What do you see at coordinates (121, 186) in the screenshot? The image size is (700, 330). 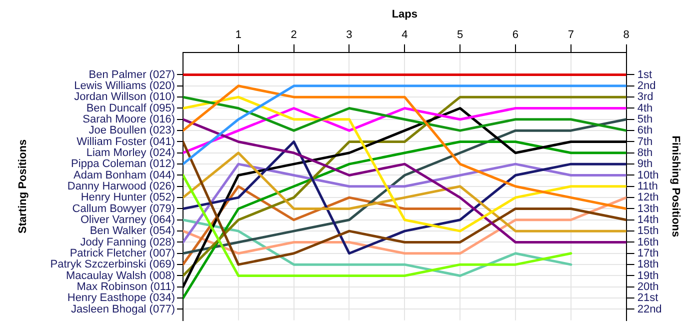 I see `text: Danny Harwood (026)` at bounding box center [121, 186].